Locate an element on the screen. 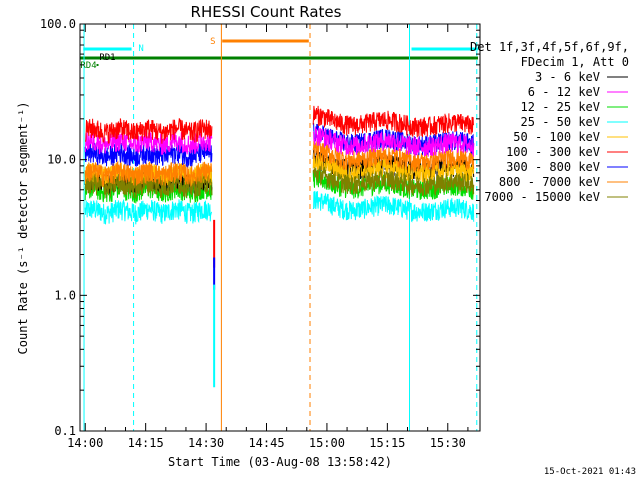 Image resolution: width=640 pixels, height=480 pixels. legend-label: 7000 - 15000 keV is located at coordinates (542, 197).